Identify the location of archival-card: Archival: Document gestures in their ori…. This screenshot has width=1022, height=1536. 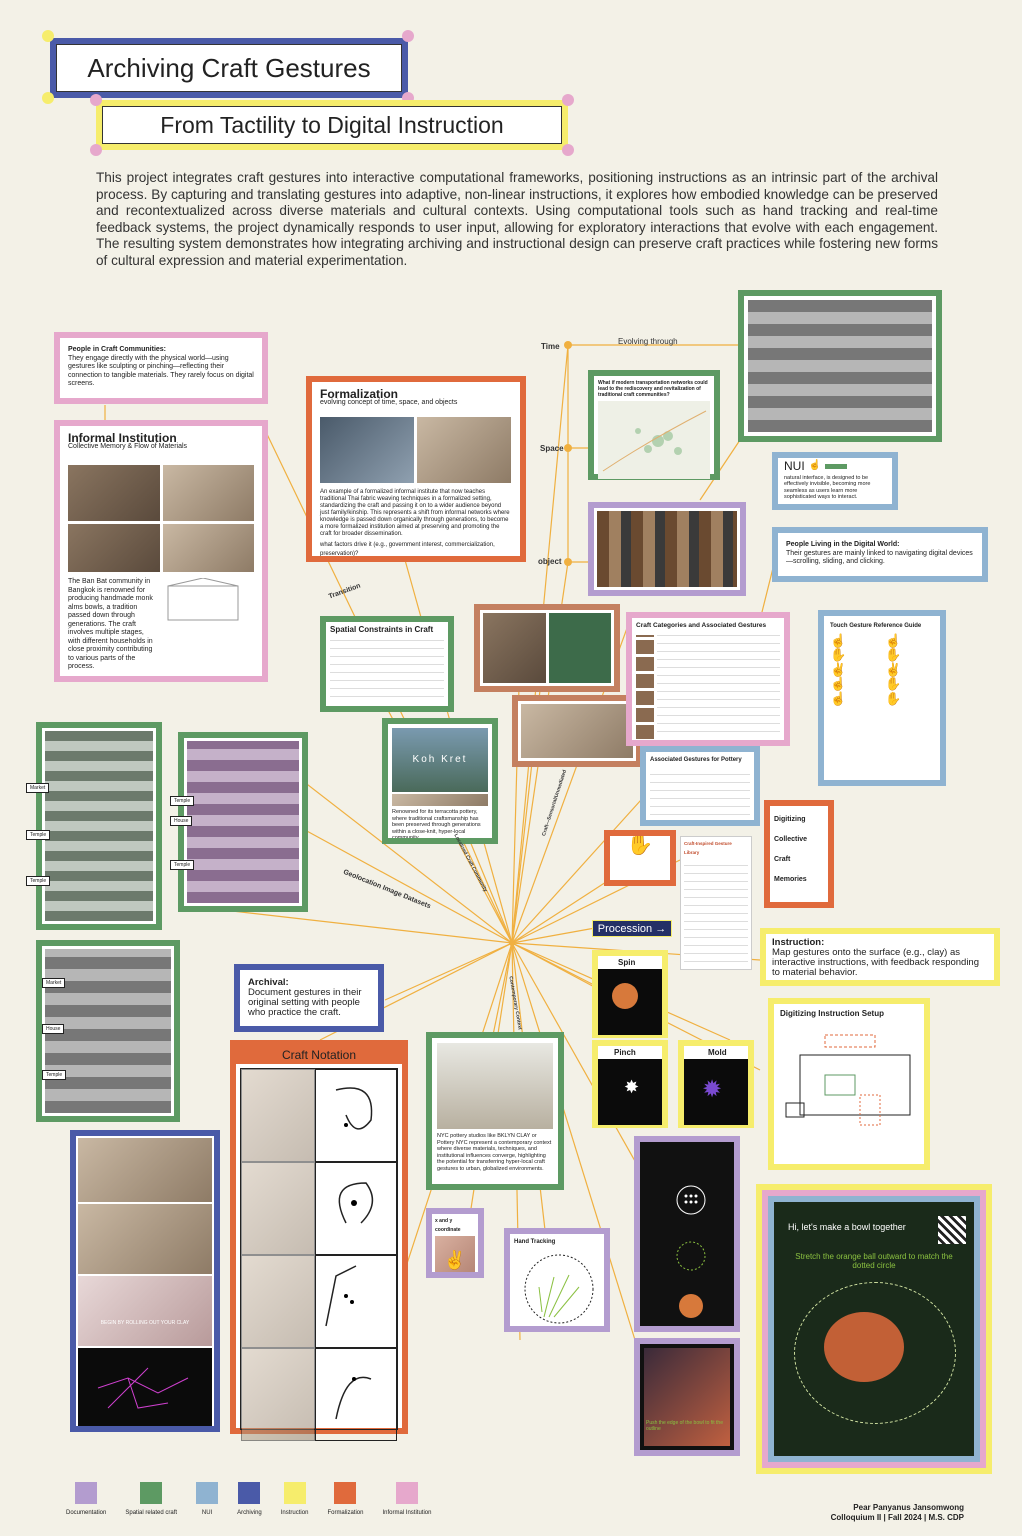
(309, 998).